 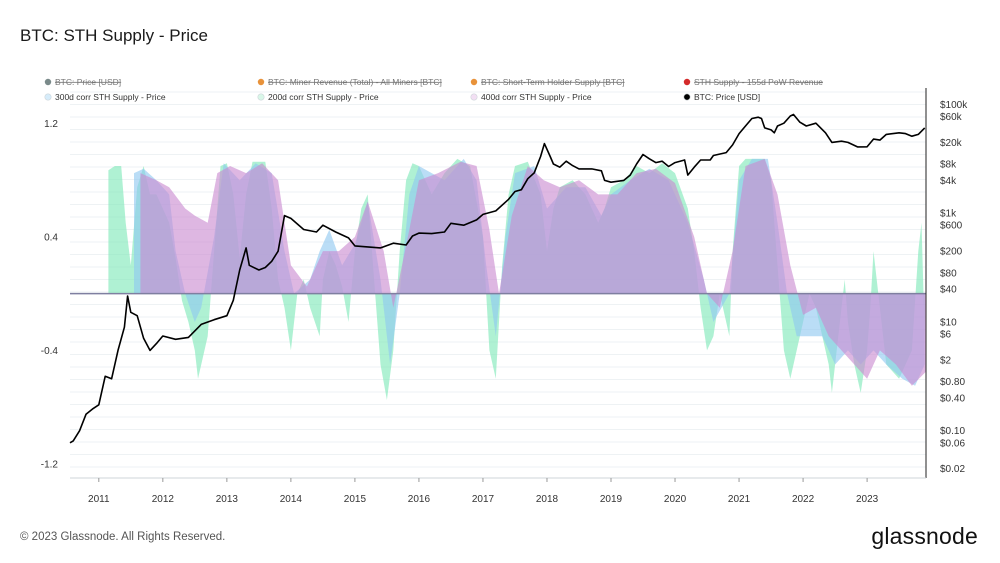 I want to click on x-tick-label: 2015, so click(x=355, y=499).